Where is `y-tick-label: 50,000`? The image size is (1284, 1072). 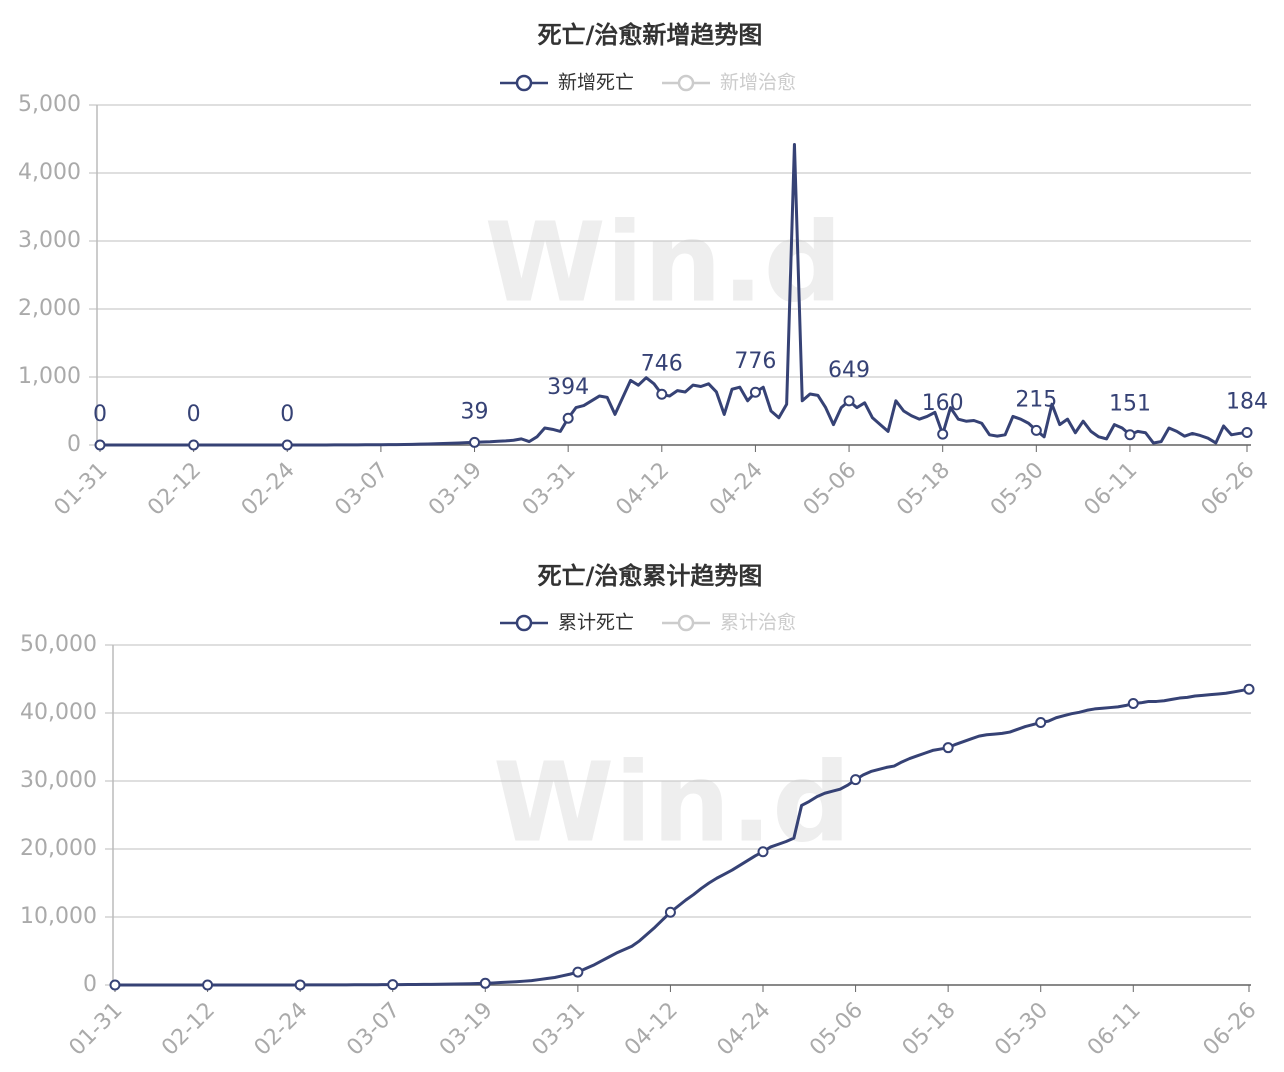
y-tick-label: 50,000 is located at coordinates (58, 644).